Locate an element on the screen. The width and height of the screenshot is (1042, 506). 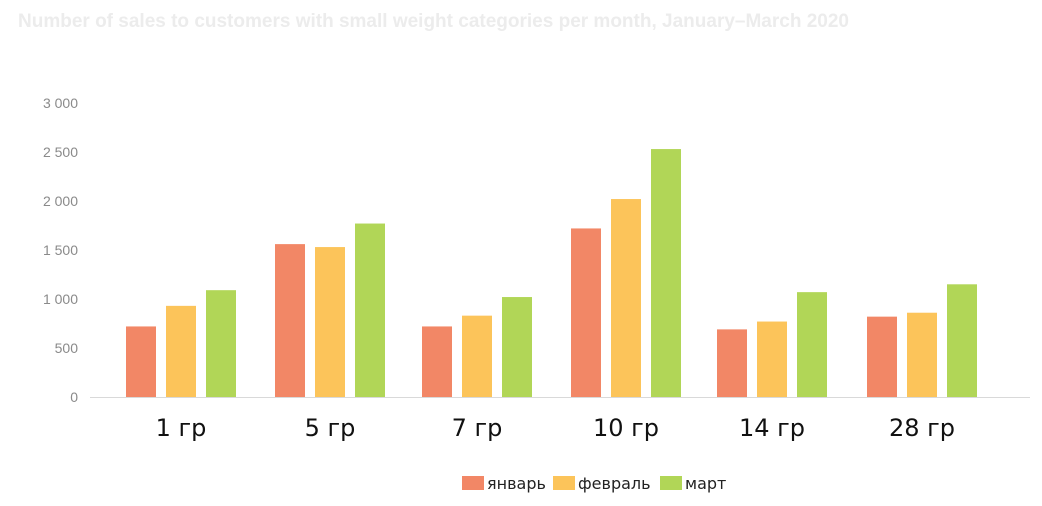
bar-март-28гр is located at coordinates (962, 340).